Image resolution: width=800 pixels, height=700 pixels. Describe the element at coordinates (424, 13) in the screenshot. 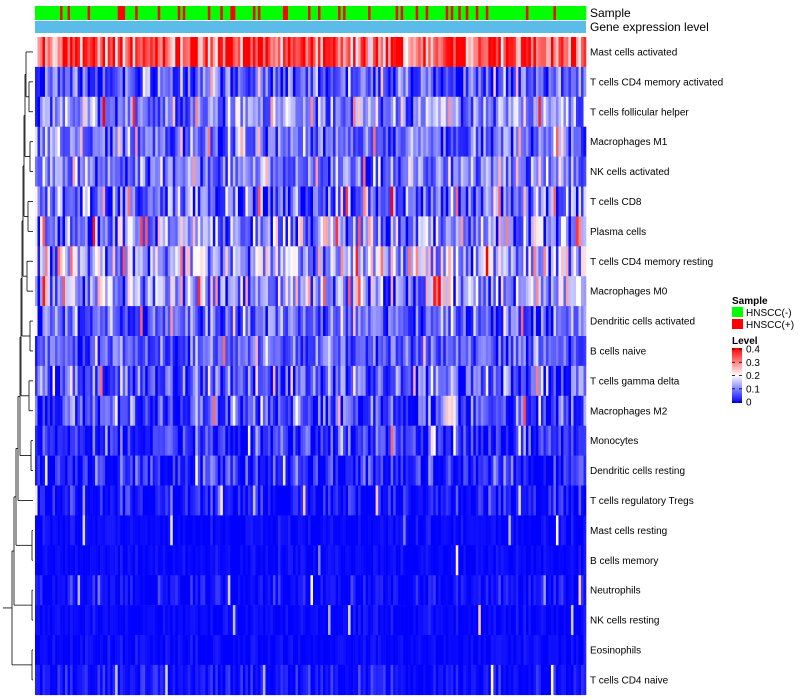

I see `sample-annotation-cell` at that location.